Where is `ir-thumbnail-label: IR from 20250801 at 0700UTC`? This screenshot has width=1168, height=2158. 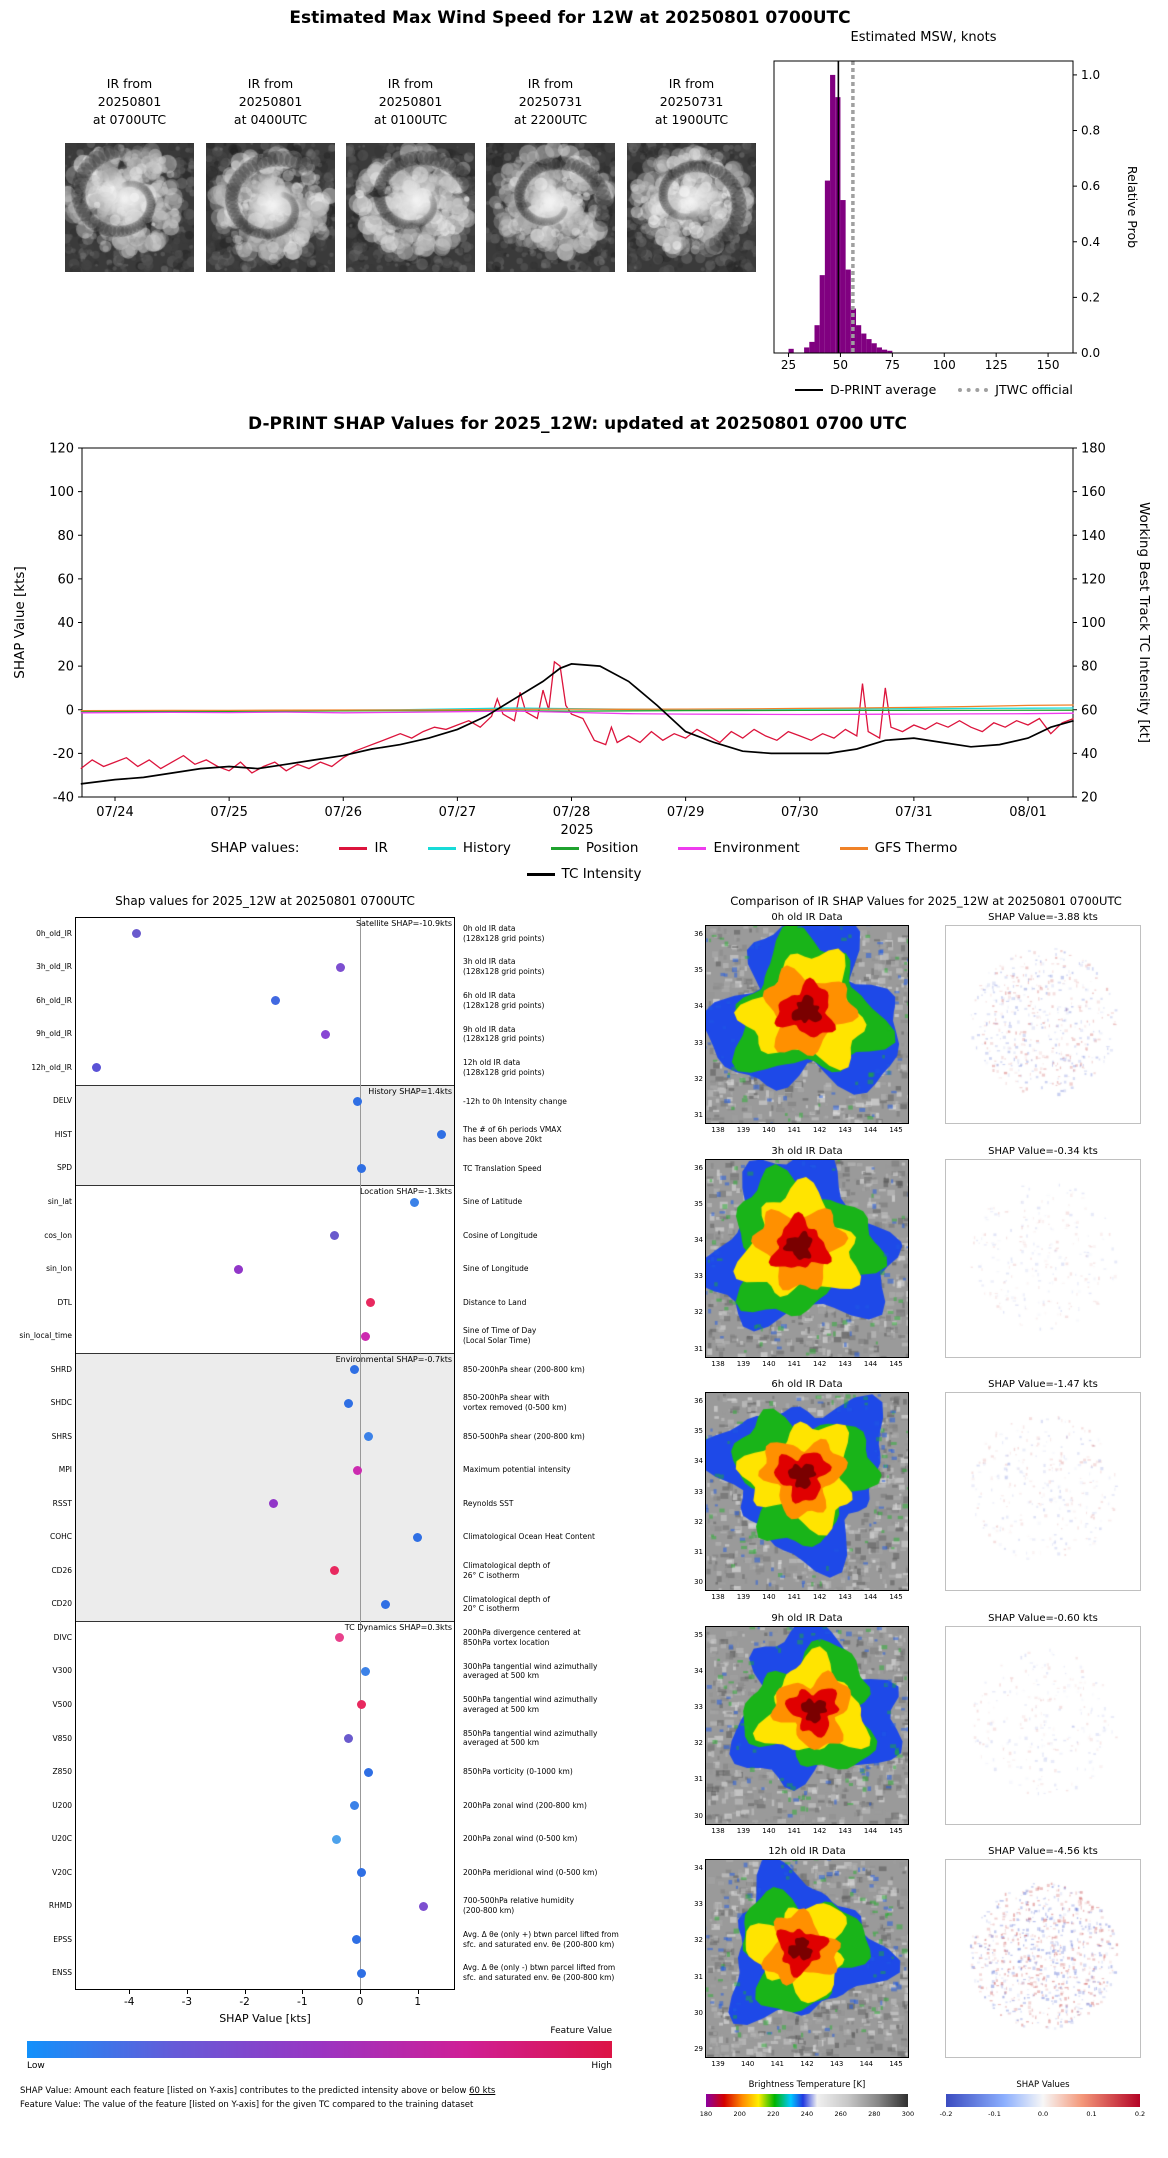
ir-thumbnail-label: IR from 20250801 at 0700UTC is located at coordinates (129, 101).